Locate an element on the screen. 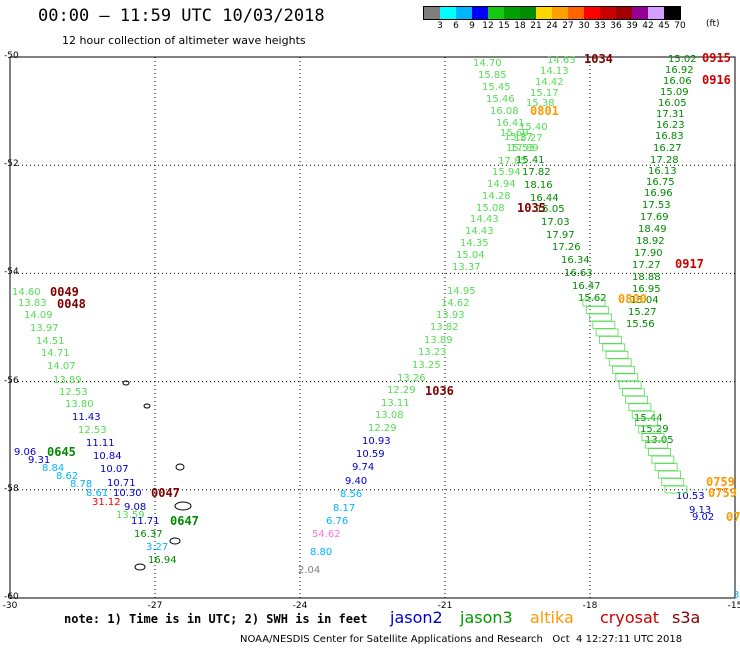  wave-height-value: 16.83 is located at coordinates (669, 136).